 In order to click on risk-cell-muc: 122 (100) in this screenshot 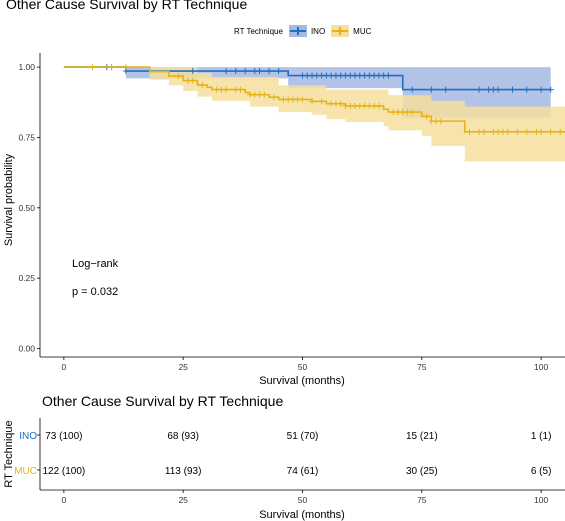, I will do `click(63, 471)`.